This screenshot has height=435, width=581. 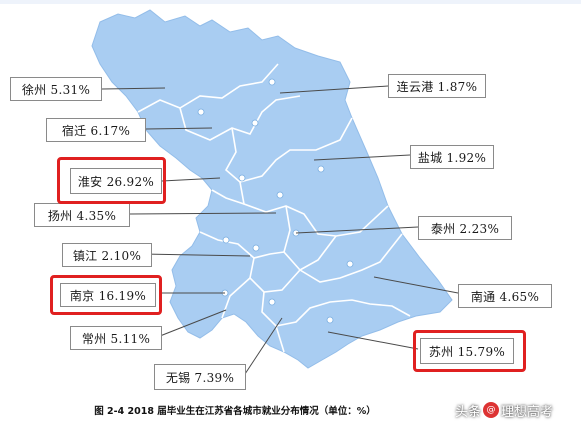 I want to click on watermark-name: 理想高考, so click(x=527, y=412).